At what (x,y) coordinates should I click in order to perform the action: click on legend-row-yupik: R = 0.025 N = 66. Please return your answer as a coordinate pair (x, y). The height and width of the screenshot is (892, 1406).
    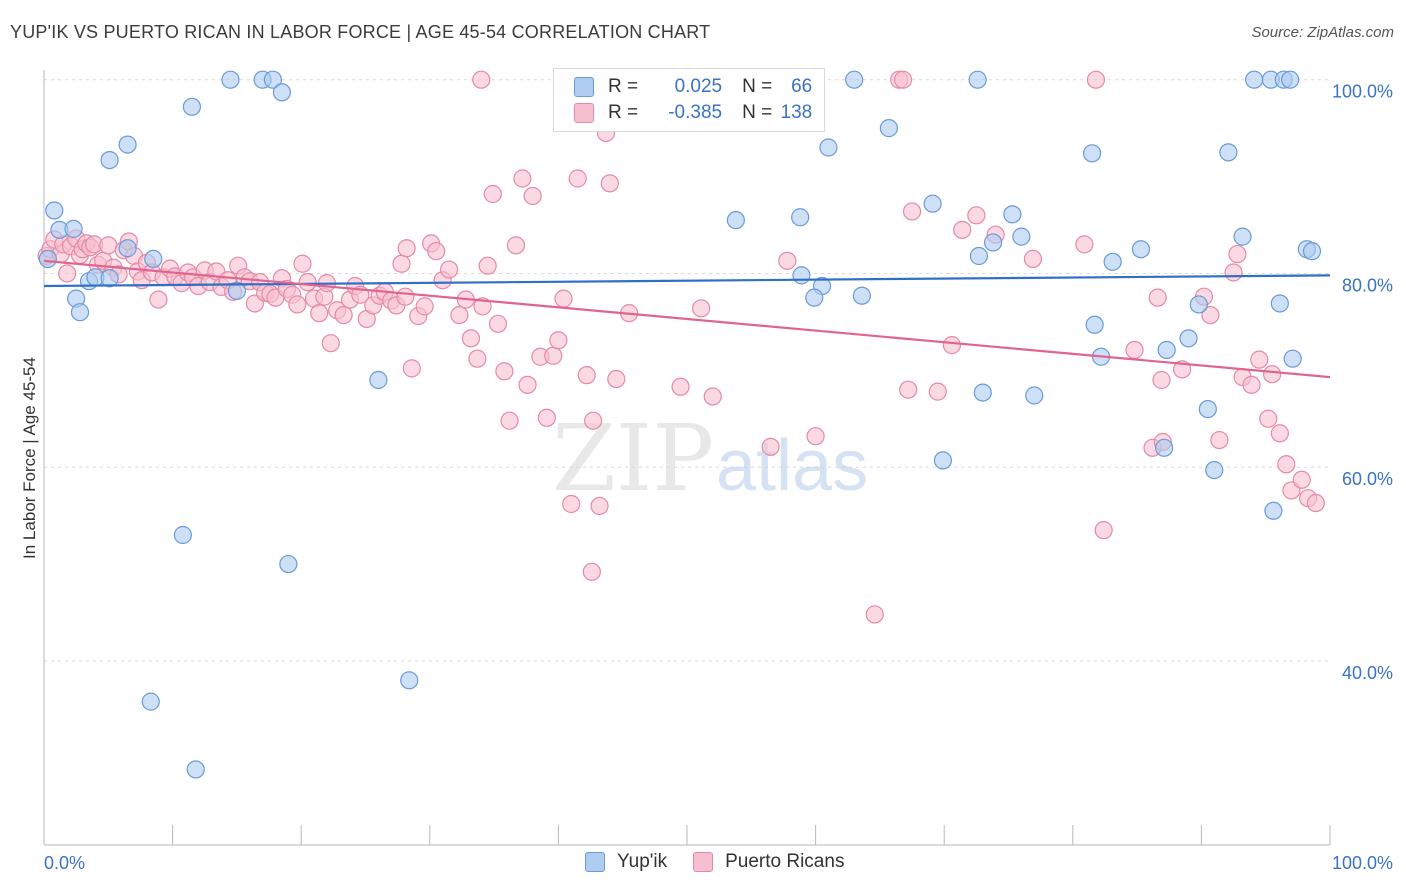
    Looking at the image, I should click on (693, 87).